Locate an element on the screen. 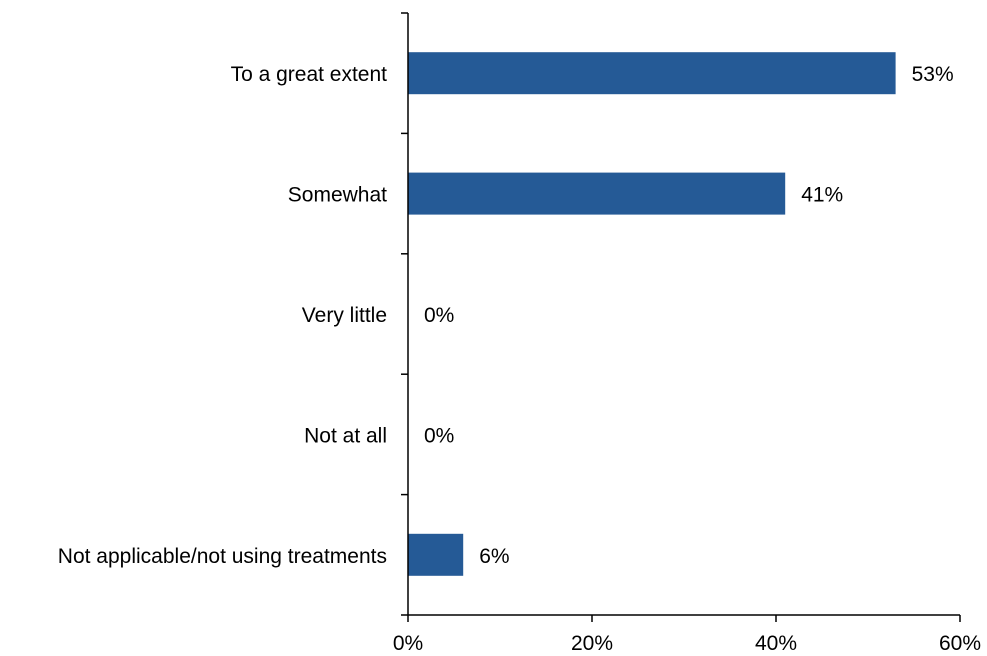 The width and height of the screenshot is (987, 656). data-label: 41% is located at coordinates (822, 195).